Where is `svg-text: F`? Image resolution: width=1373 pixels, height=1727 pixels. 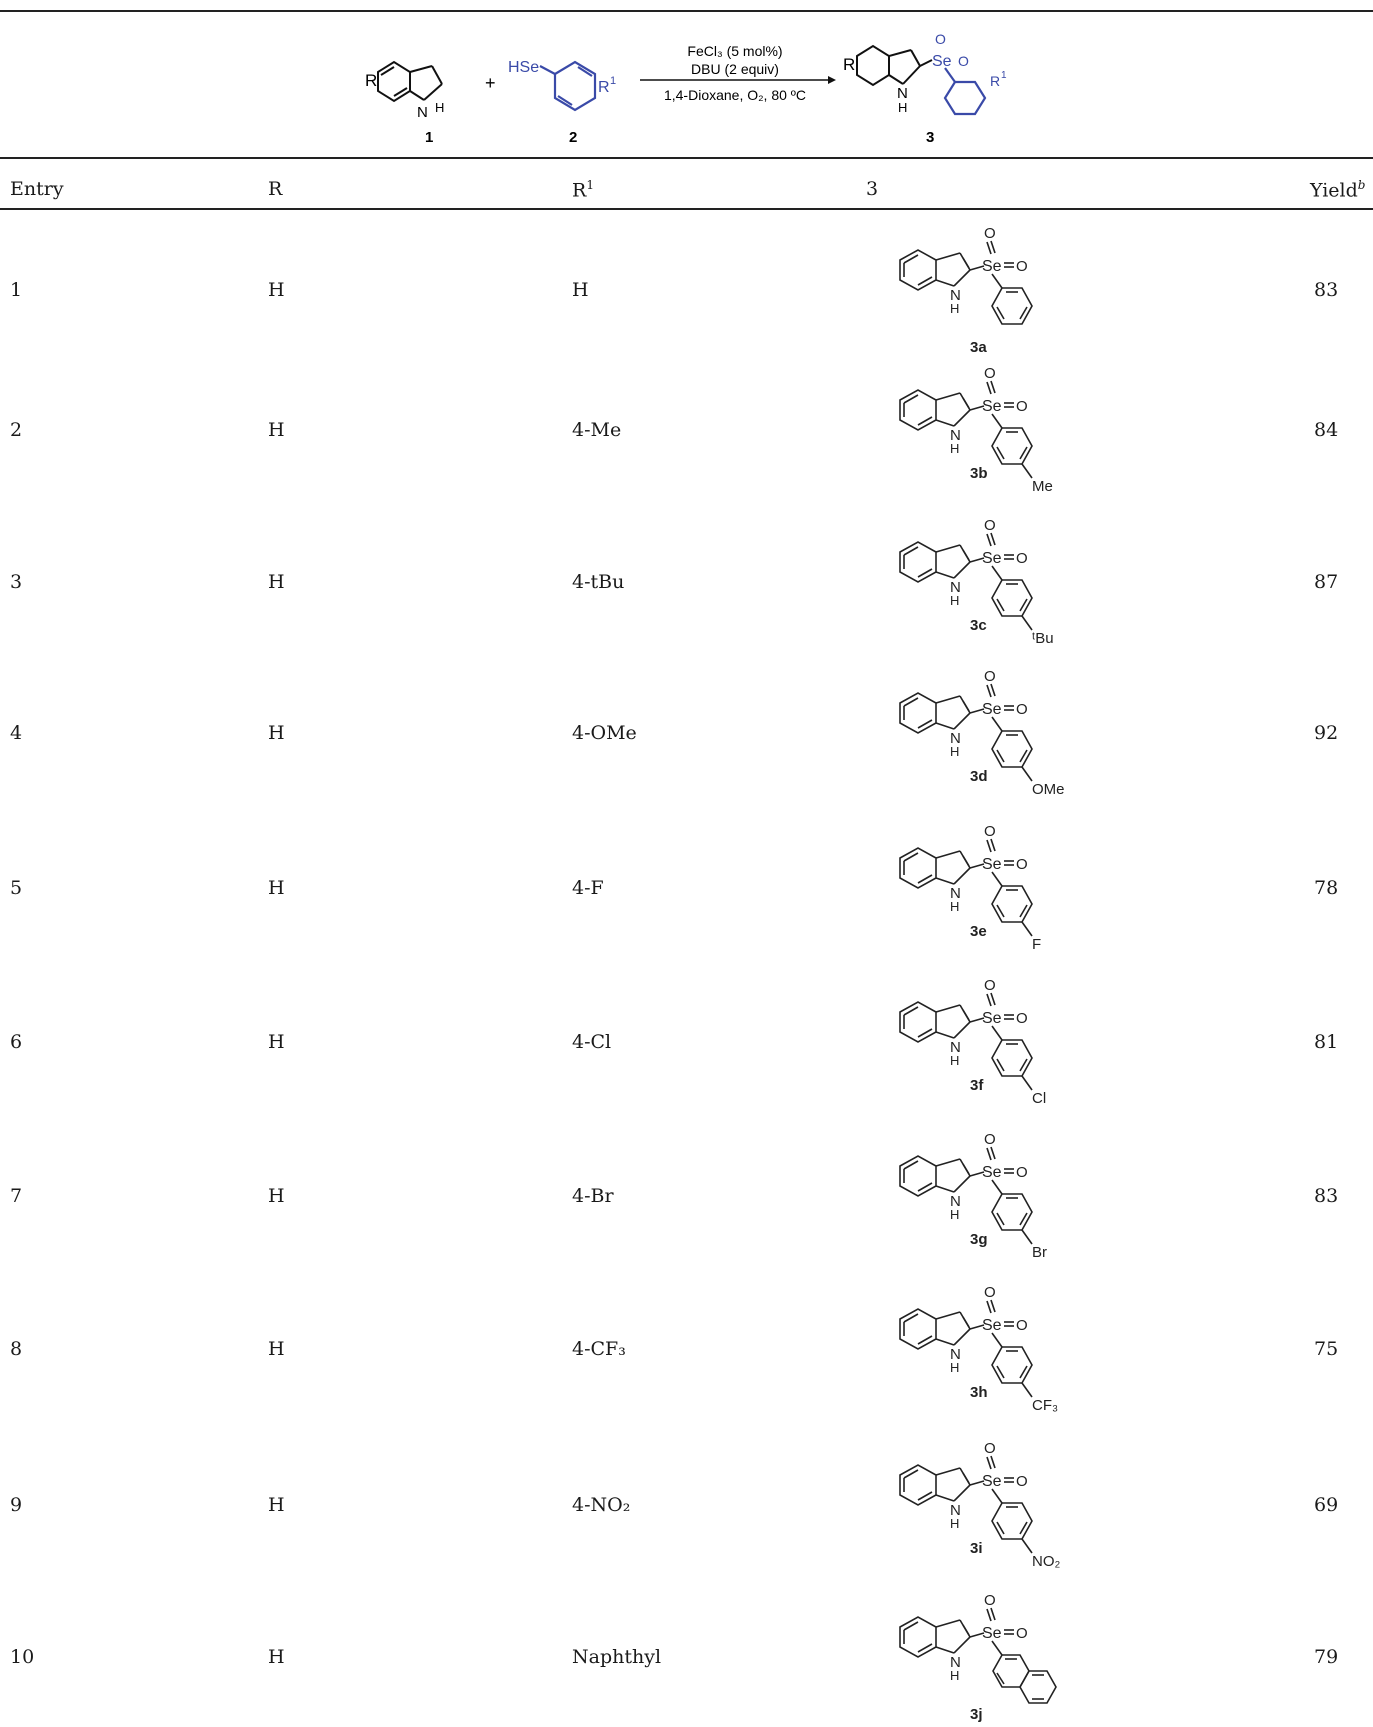 svg-text: F is located at coordinates (1036, 944).